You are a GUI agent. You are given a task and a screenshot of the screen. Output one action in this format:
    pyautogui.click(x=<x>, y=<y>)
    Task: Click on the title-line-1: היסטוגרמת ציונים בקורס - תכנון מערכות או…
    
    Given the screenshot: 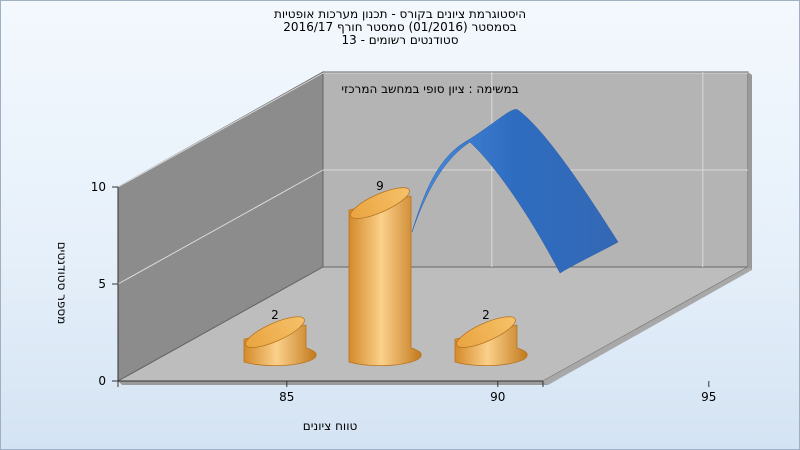 What is the action you would take?
    pyautogui.click(x=400, y=14)
    